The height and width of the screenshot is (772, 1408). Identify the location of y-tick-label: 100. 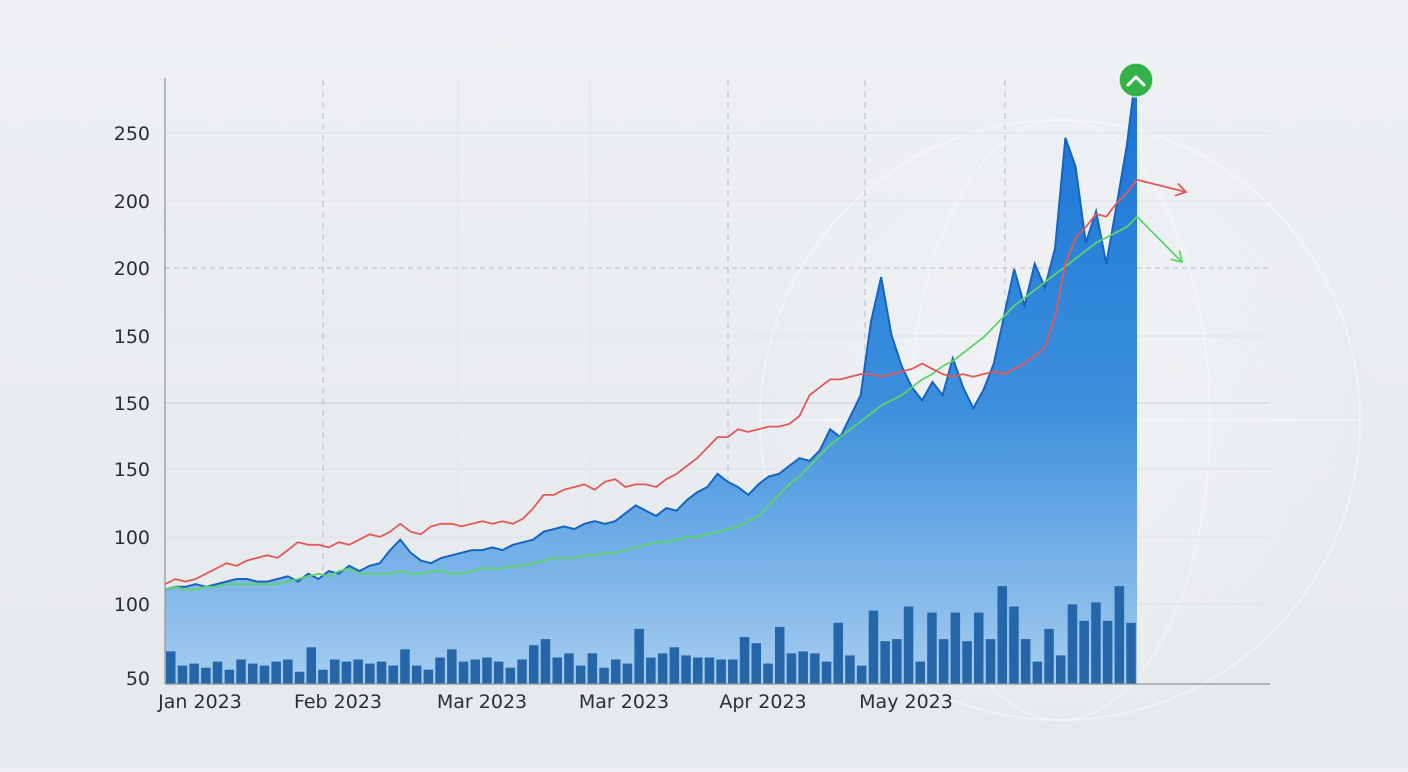
(132, 605).